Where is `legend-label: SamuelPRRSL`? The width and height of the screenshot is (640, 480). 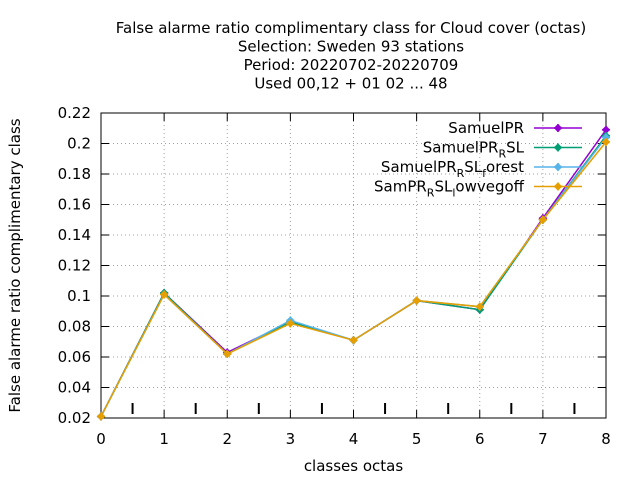
legend-label: SamuelPRRSL is located at coordinates (474, 150).